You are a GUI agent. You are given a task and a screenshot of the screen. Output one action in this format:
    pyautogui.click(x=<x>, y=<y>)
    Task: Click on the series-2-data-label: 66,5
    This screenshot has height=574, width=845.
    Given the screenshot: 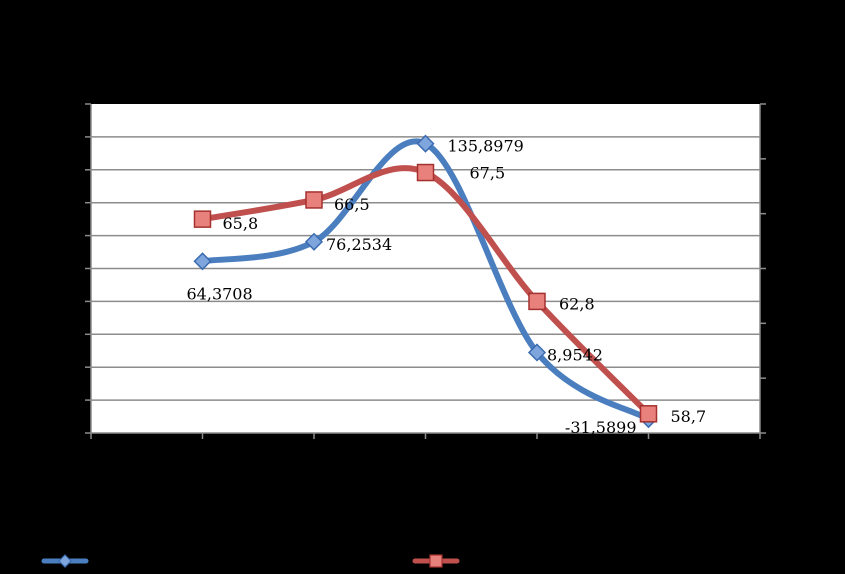 What is the action you would take?
    pyautogui.click(x=352, y=204)
    